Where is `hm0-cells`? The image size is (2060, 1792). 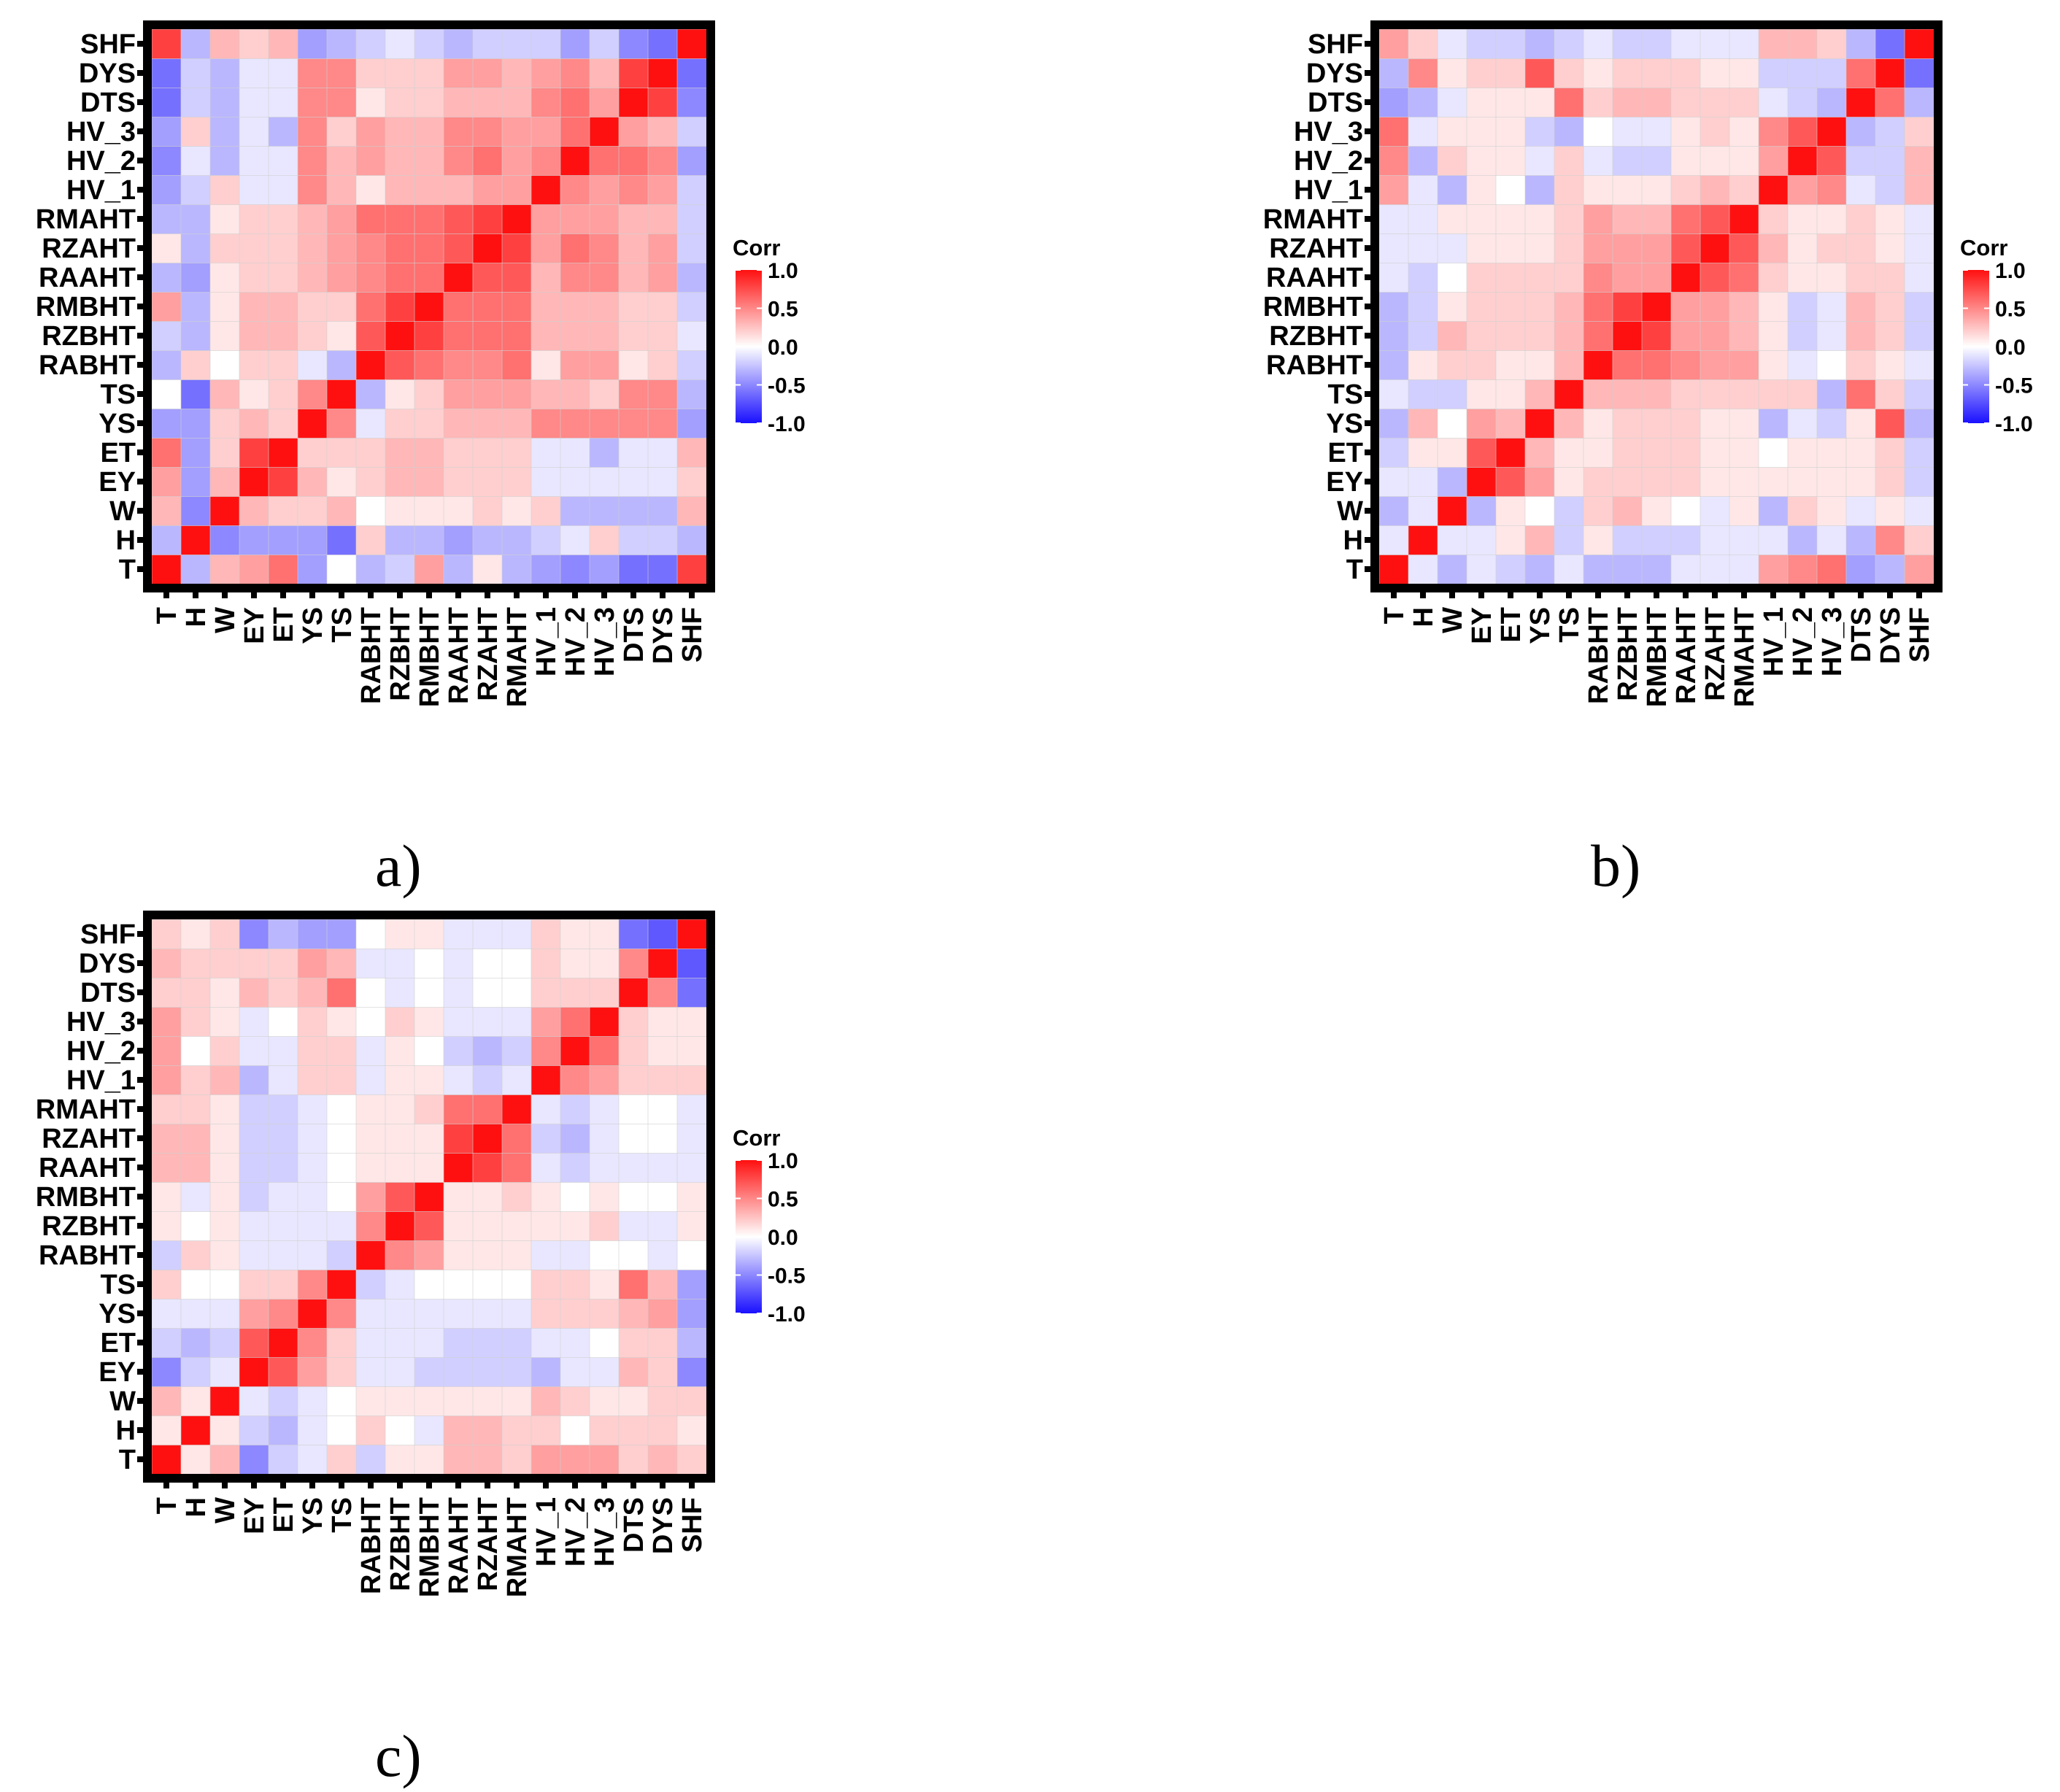
hm0-cells is located at coordinates (429, 306).